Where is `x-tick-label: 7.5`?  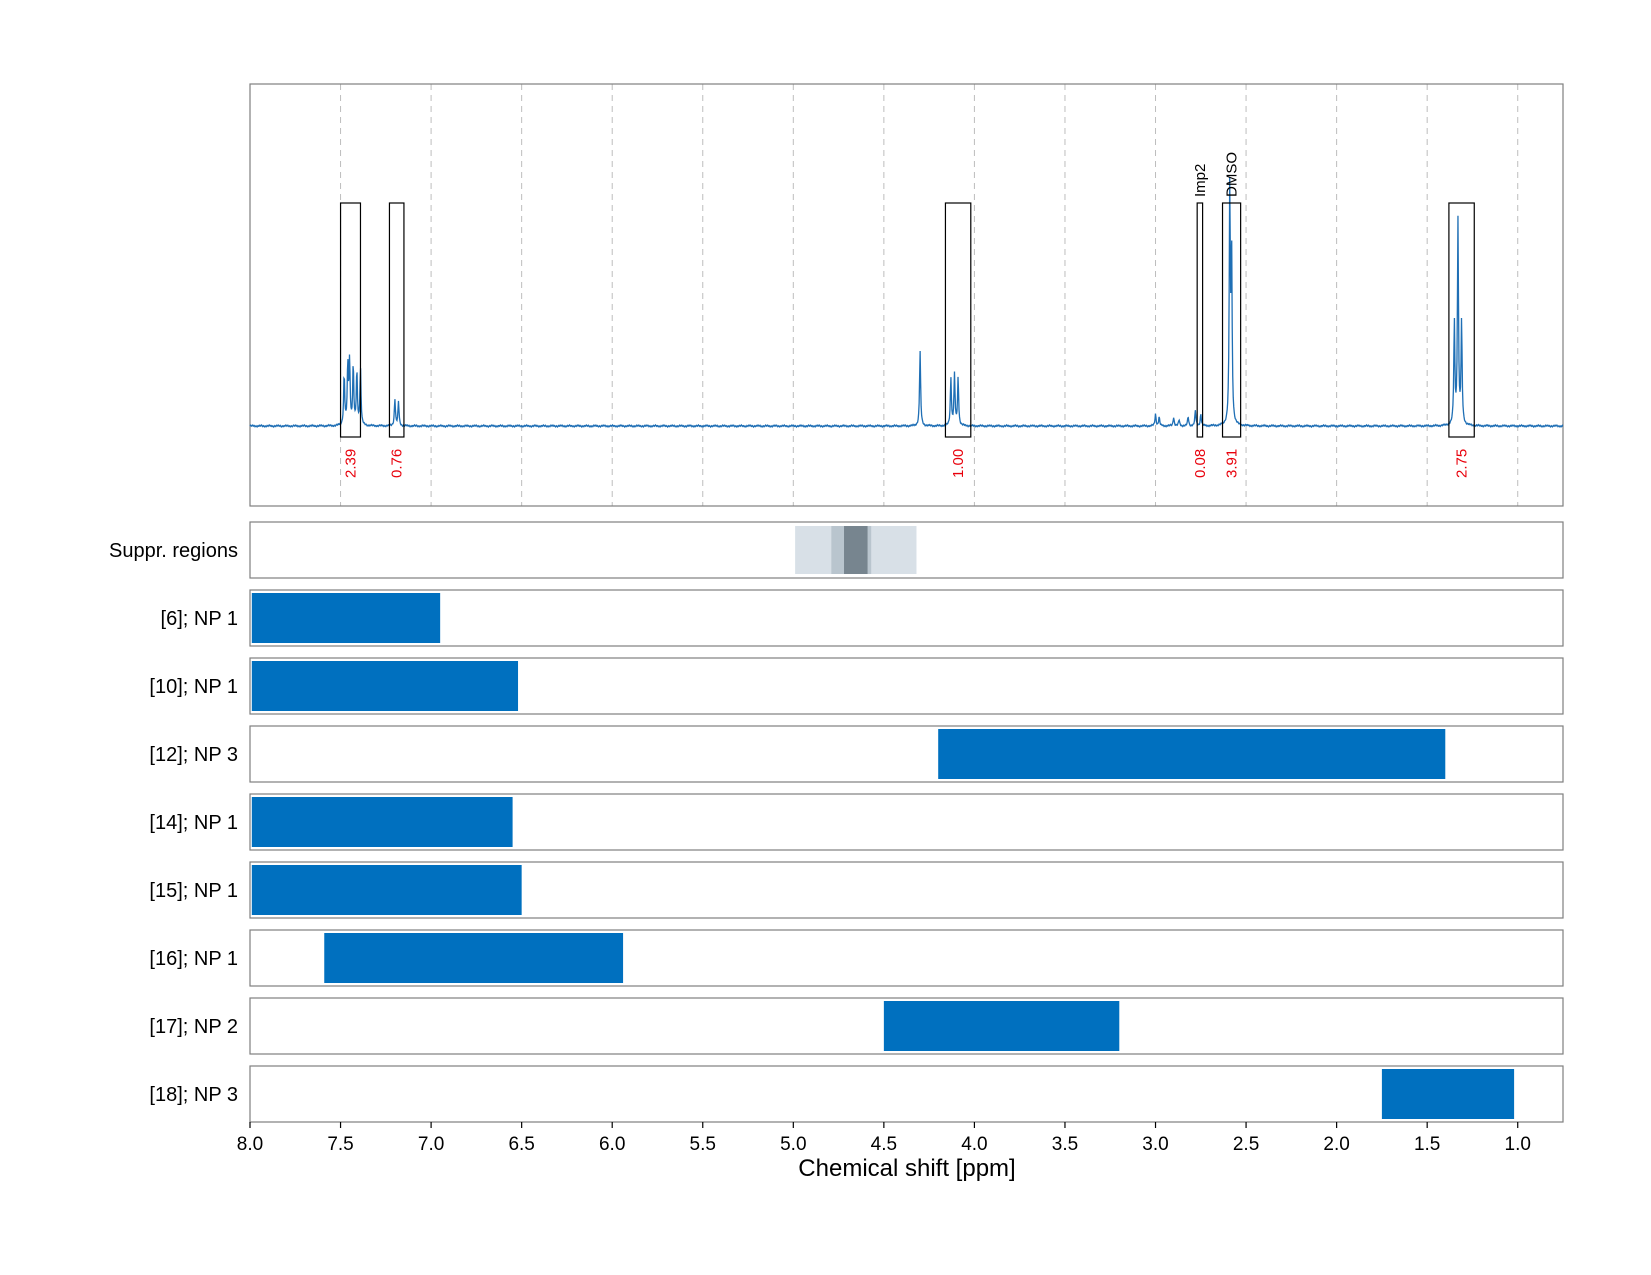 x-tick-label: 7.5 is located at coordinates (340, 1144).